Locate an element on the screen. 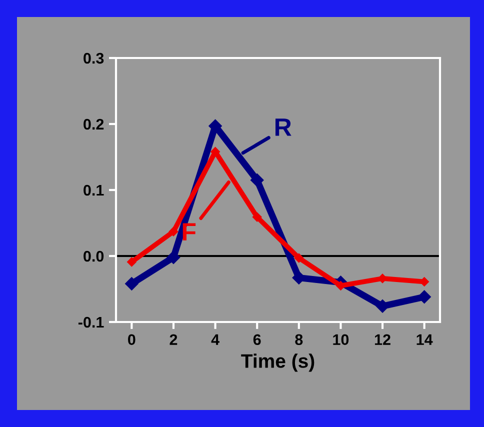 The image size is (484, 427). x-tick-label: 2 is located at coordinates (174, 339).